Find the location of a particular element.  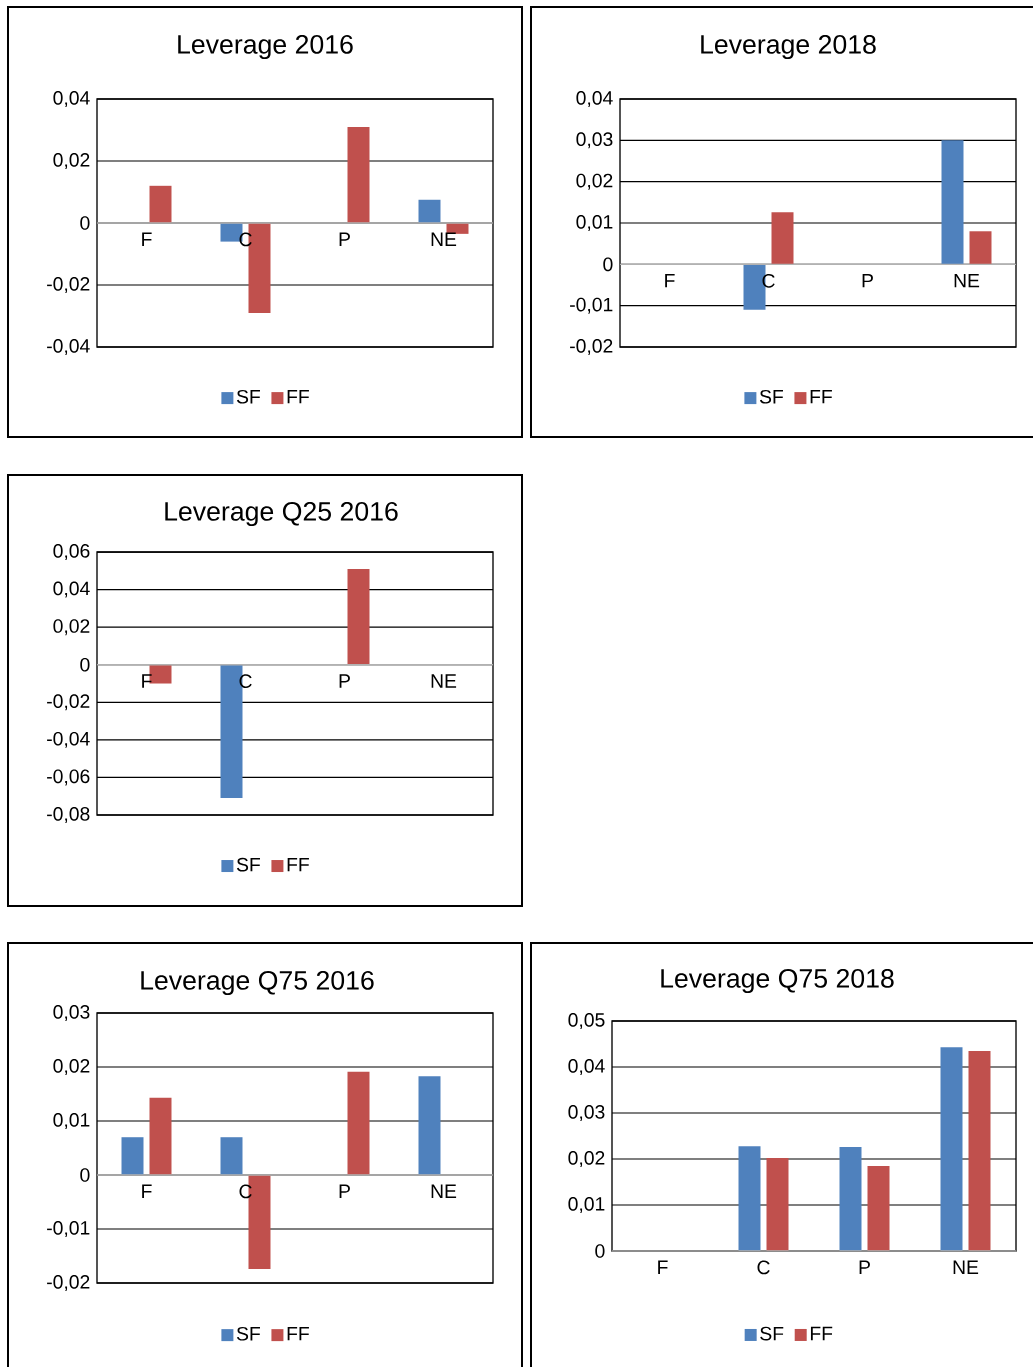

x-tick-label: C is located at coordinates (763, 1267).